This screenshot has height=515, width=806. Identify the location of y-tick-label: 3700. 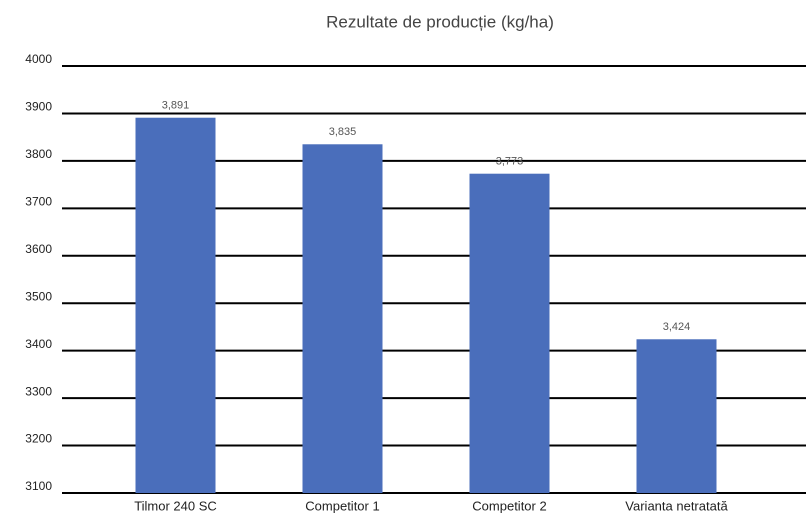
(38, 202).